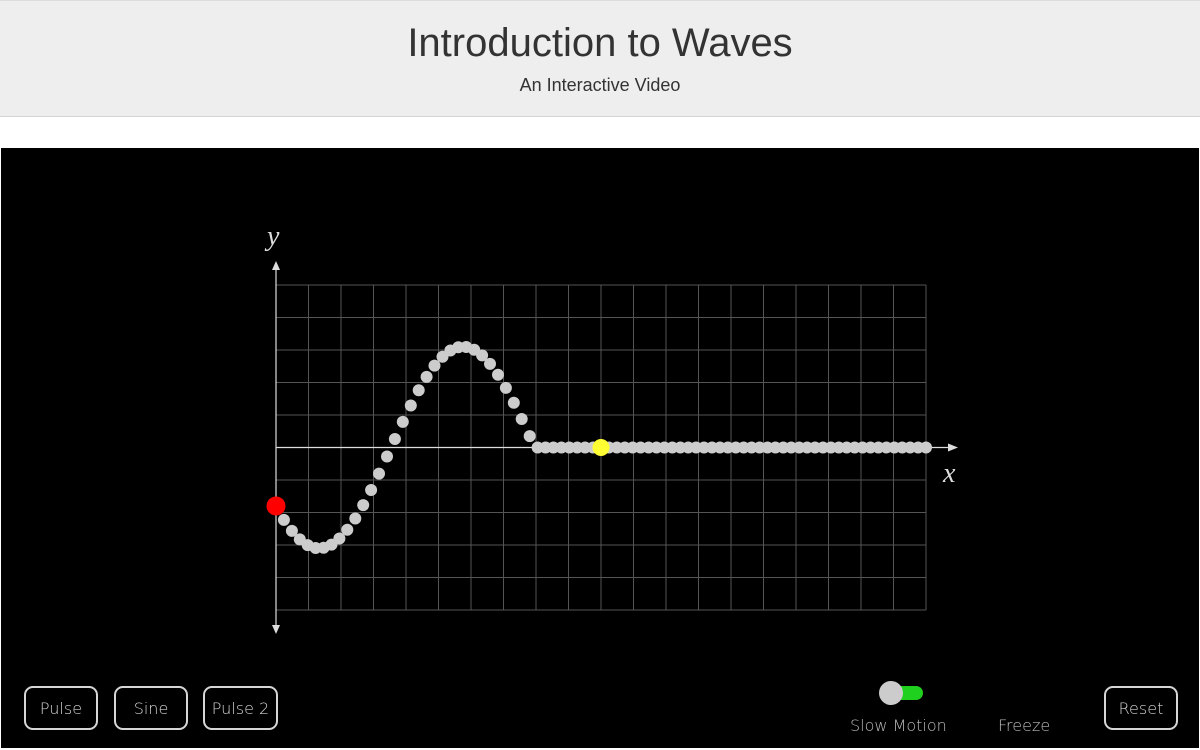  I want to click on page-title: Introduction to Waves, so click(600, 43).